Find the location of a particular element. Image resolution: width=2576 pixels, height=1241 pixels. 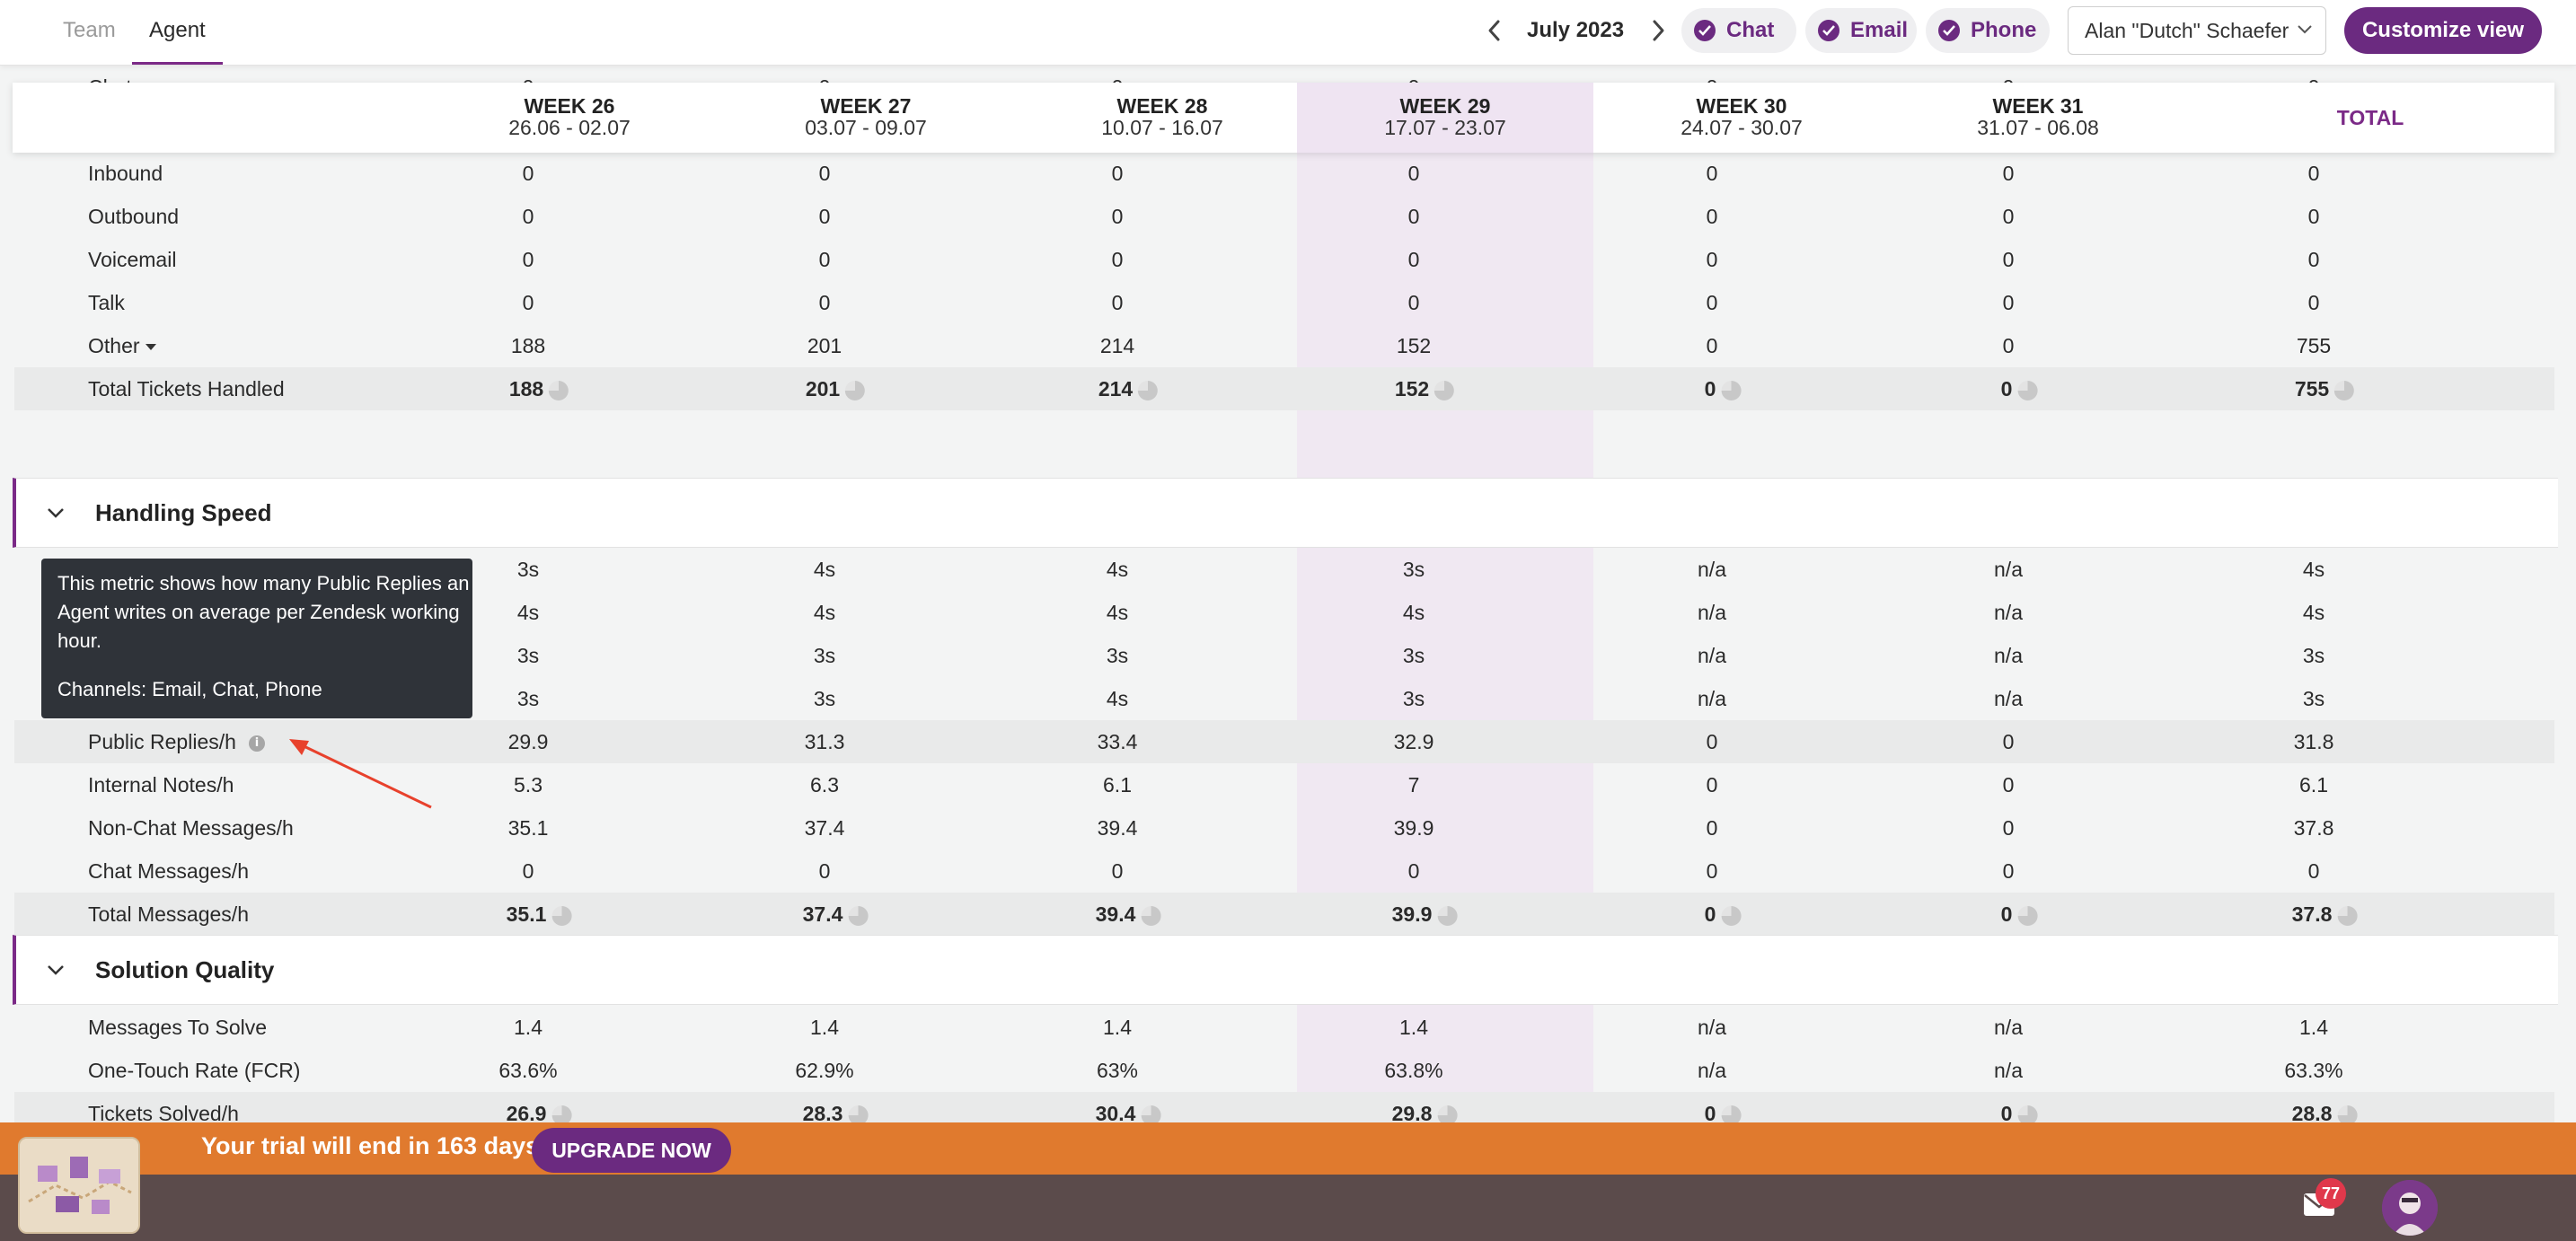

table-cell: 39.9 is located at coordinates (1425, 914).